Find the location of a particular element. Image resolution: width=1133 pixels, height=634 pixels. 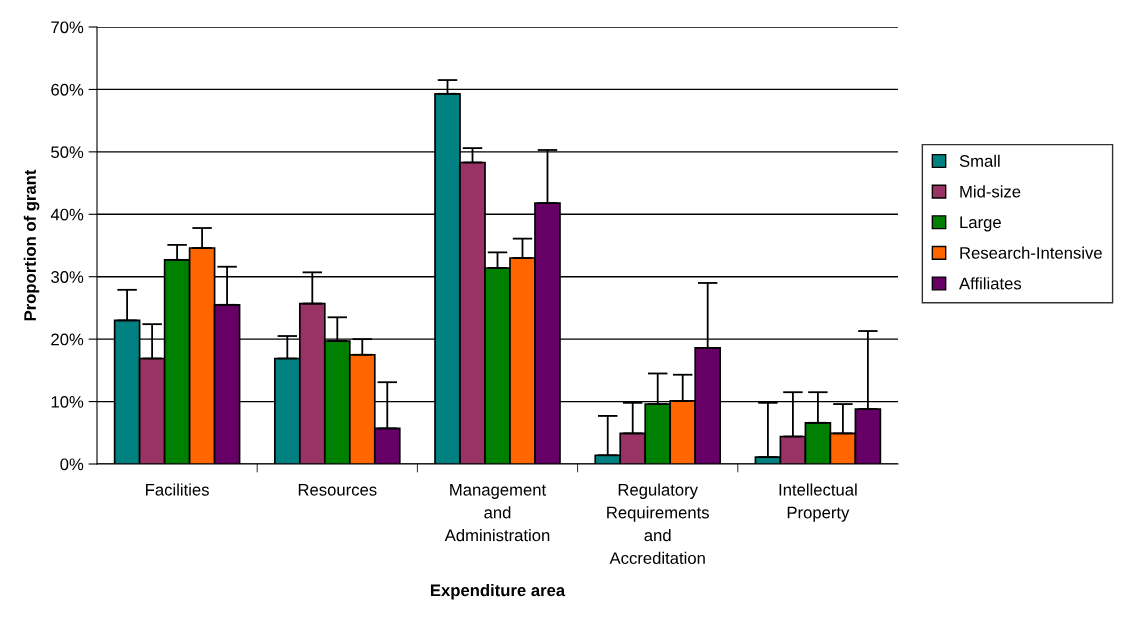

legend-label: Affiliates is located at coordinates (990, 283).